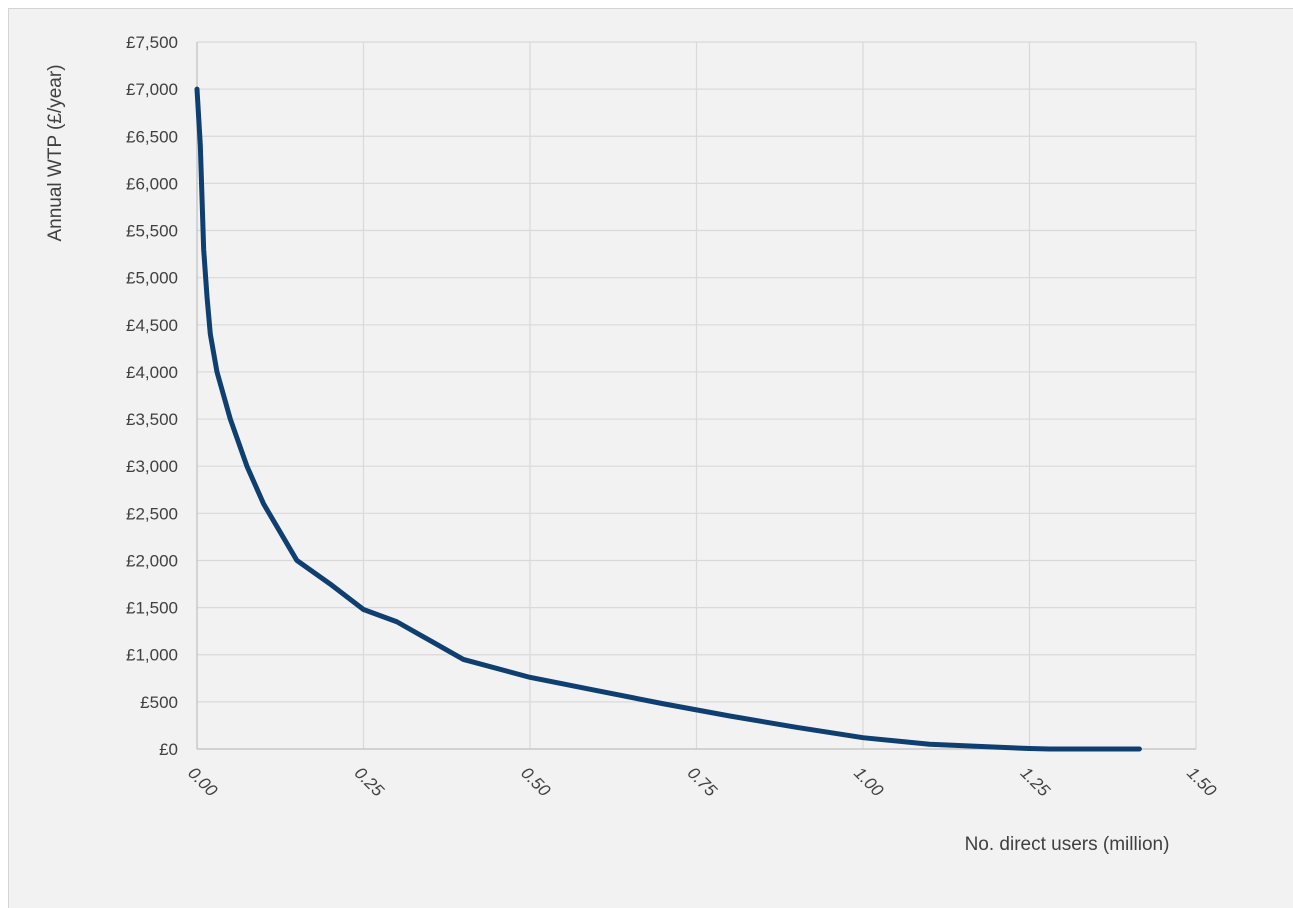 The height and width of the screenshot is (908, 1293). I want to click on y-tick-label: £6,000, so click(152, 183).